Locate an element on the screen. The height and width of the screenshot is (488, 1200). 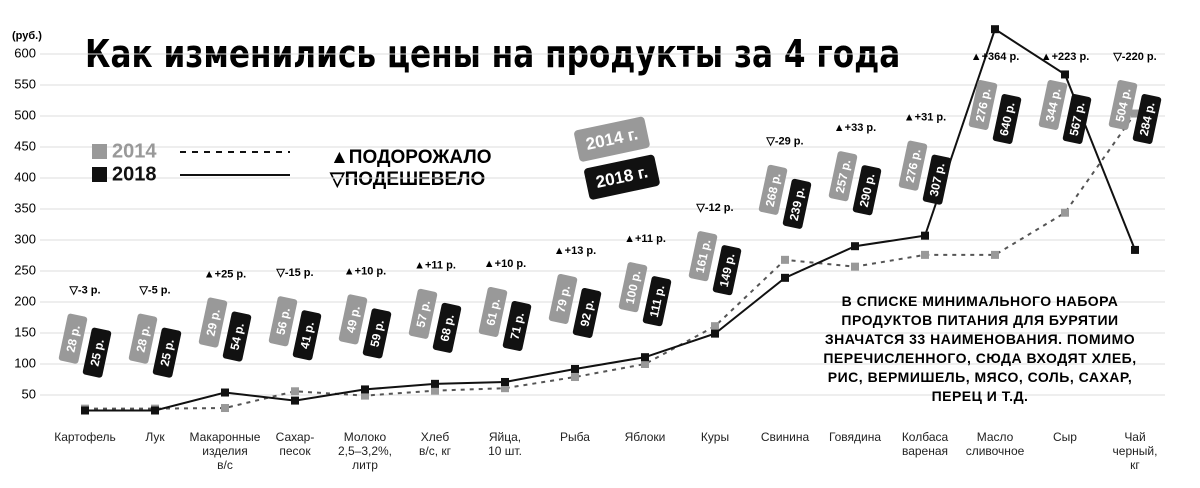
price-tag-label: 276 р. is located at coordinates (983, 105).